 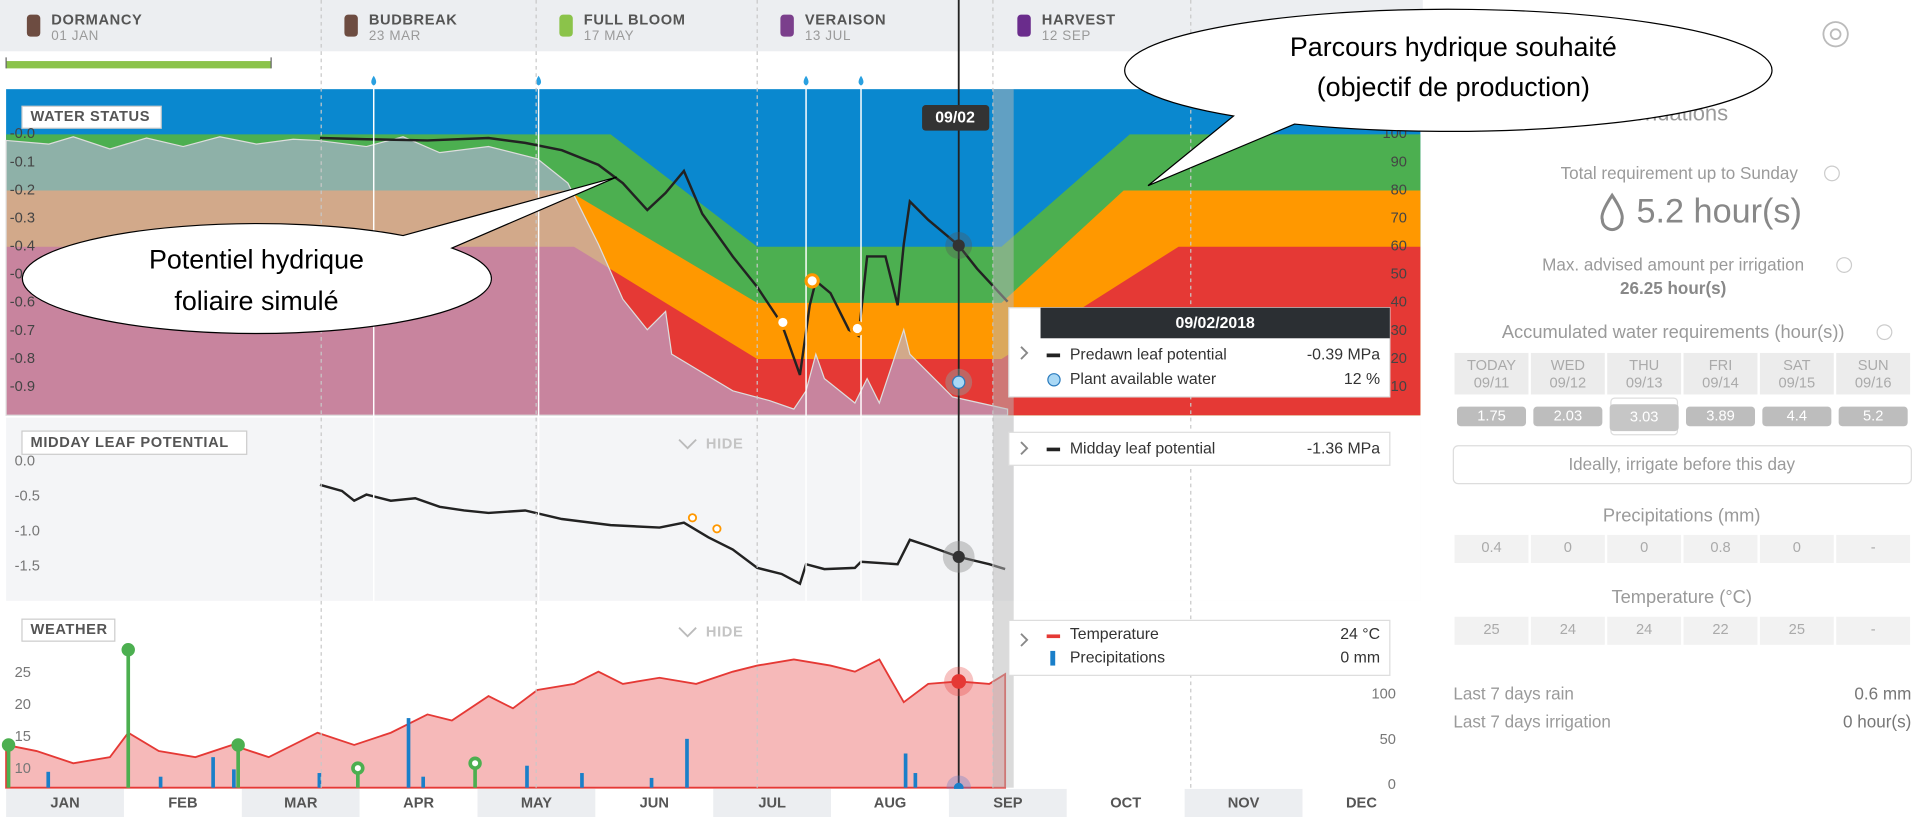 What do you see at coordinates (1053, 658) in the screenshot?
I see `legend-bar` at bounding box center [1053, 658].